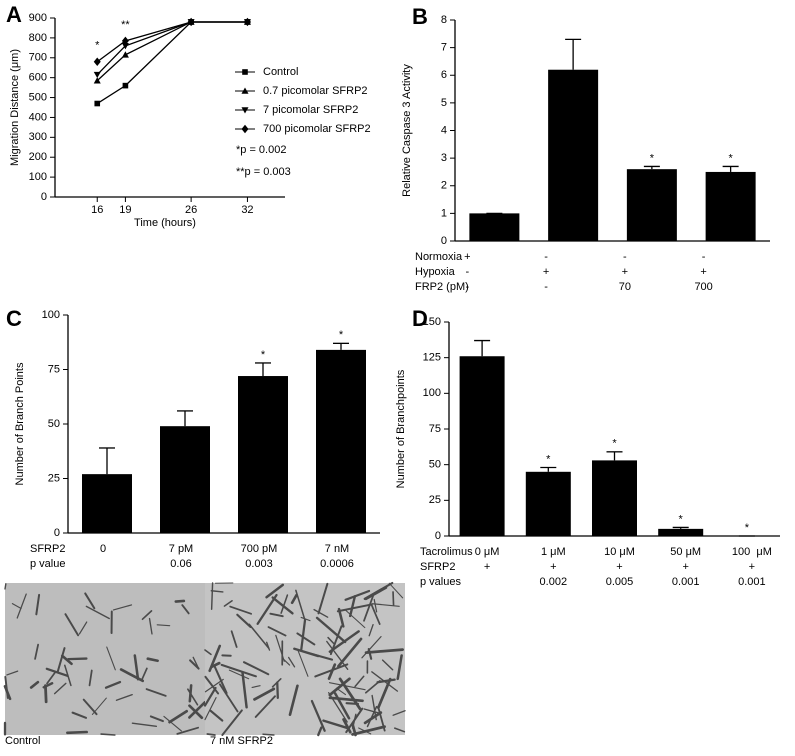 The height and width of the screenshot is (756, 795). What do you see at coordinates (38, 97) in the screenshot?
I see `y-tick-label: 500` at bounding box center [38, 97].